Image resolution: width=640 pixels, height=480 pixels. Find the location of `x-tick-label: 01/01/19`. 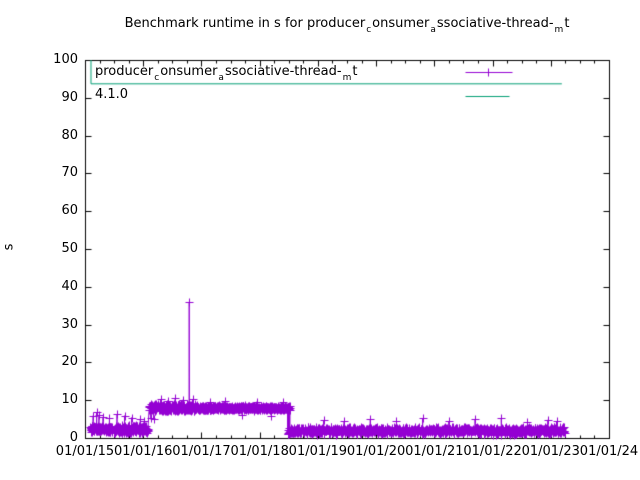

x-tick-label: 01/01/19 is located at coordinates (318, 451).